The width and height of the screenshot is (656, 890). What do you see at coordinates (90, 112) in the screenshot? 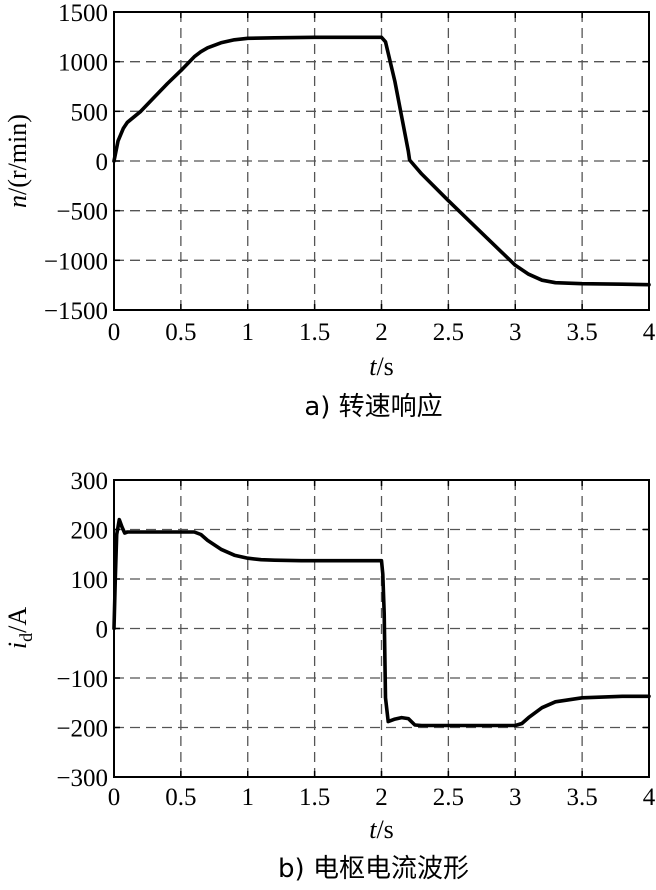
I see `y-tick-label: 500` at bounding box center [90, 112].